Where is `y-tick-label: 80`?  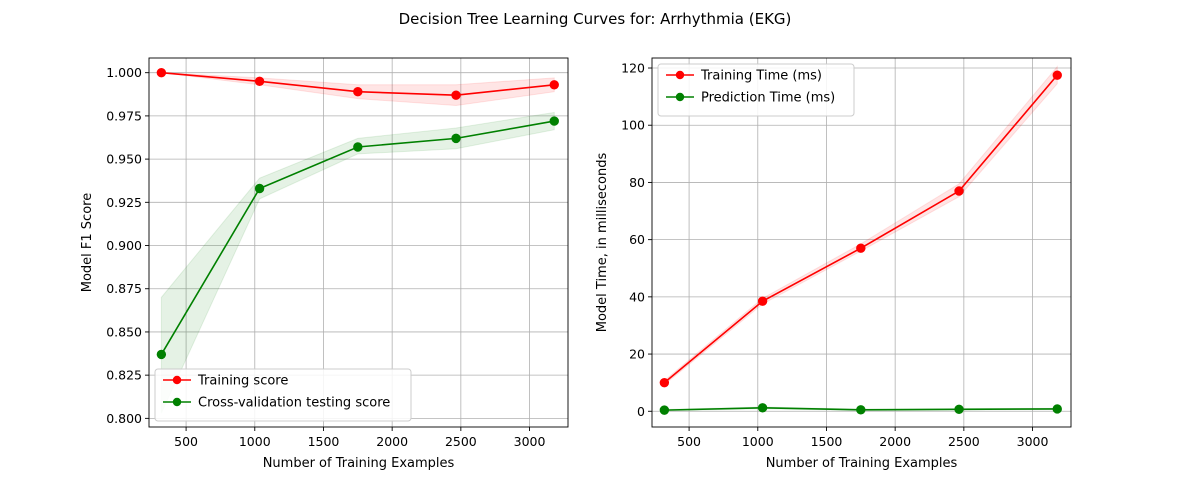 y-tick-label: 80 is located at coordinates (637, 182).